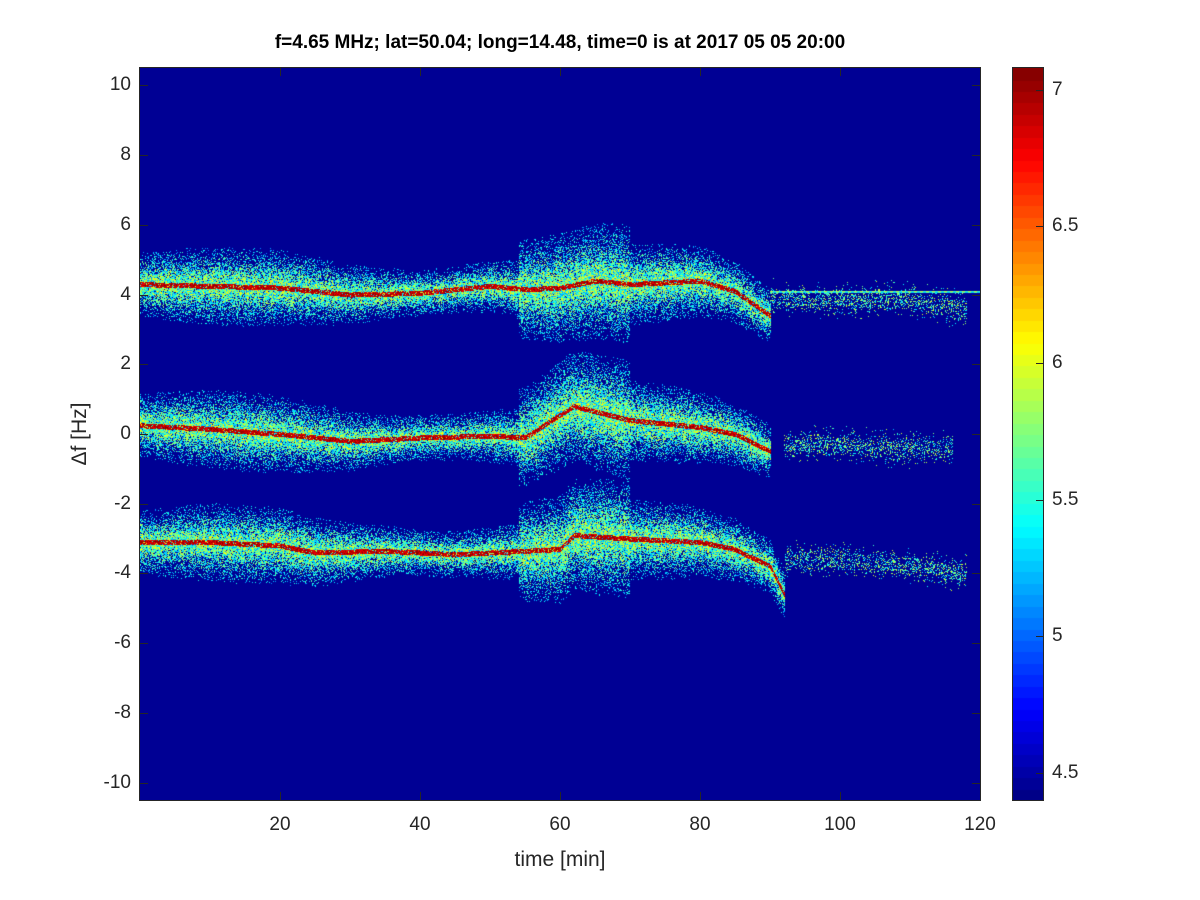 The image size is (1200, 900). Describe the element at coordinates (125, 364) in the screenshot. I see `y-tick-label: 2` at that location.